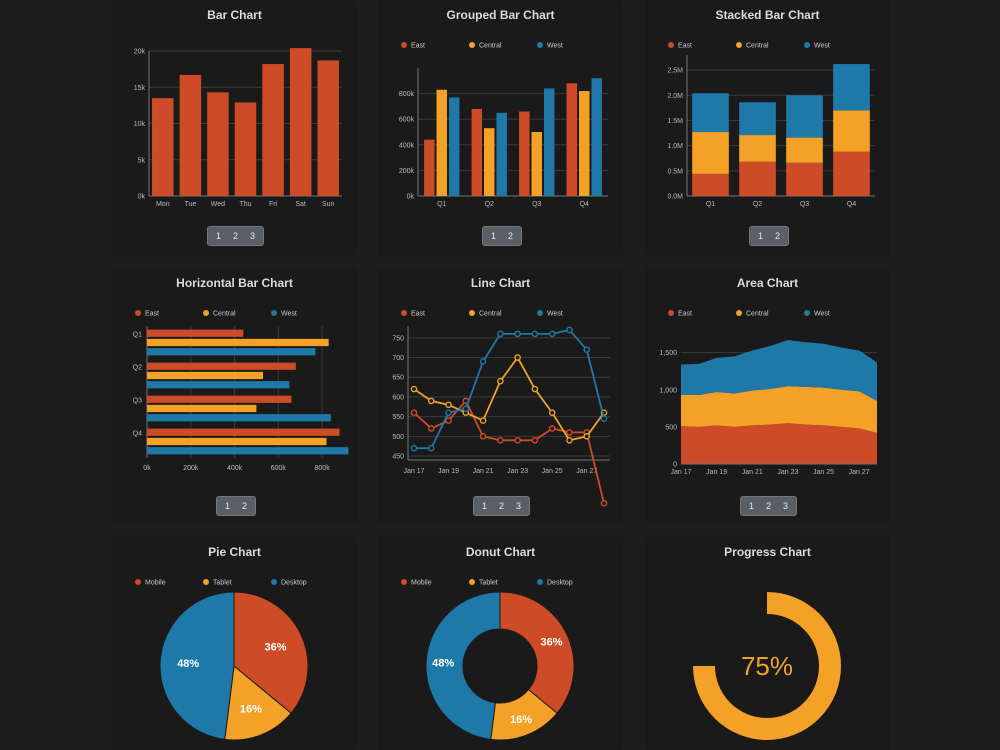 This screenshot has width=1000, height=750. I want to click on x-tick-label: 0k, so click(147, 468).